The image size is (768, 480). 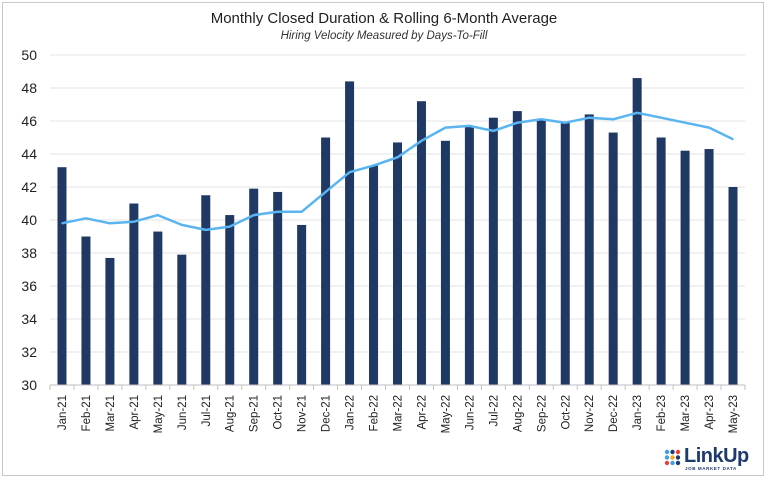 I want to click on x-tick-label: Aug-21, so click(x=231, y=413).